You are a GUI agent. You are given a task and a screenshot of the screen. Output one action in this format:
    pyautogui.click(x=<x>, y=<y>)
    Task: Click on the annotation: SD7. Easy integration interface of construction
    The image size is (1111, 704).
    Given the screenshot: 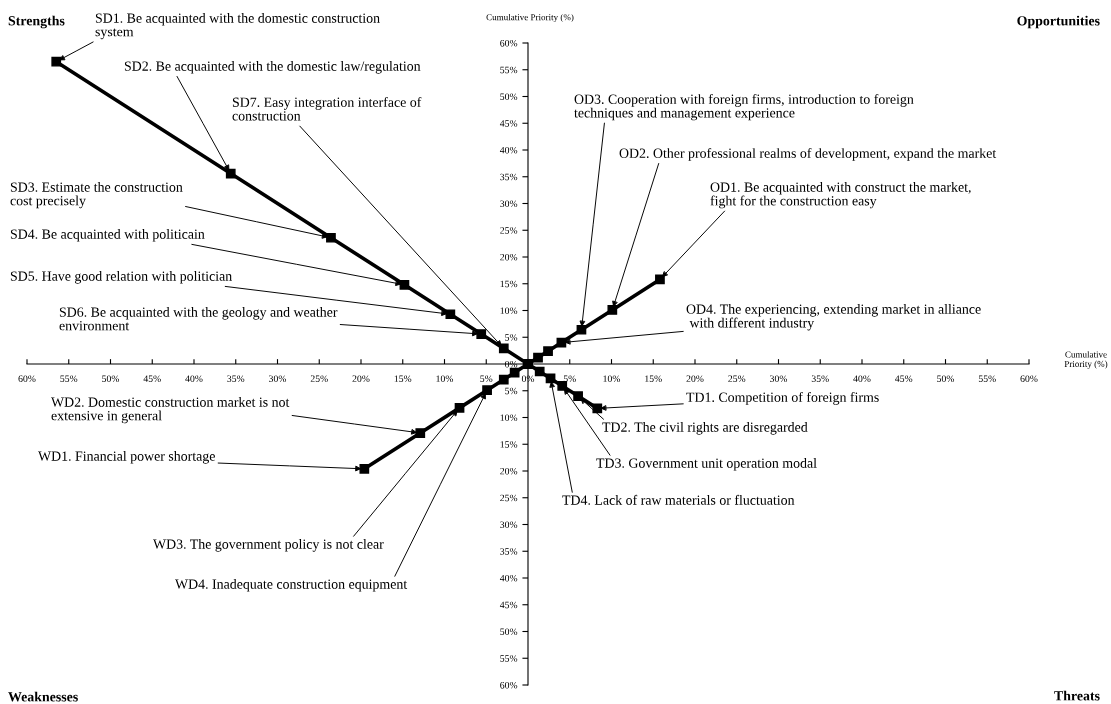 What is the action you would take?
    pyautogui.click(x=327, y=109)
    